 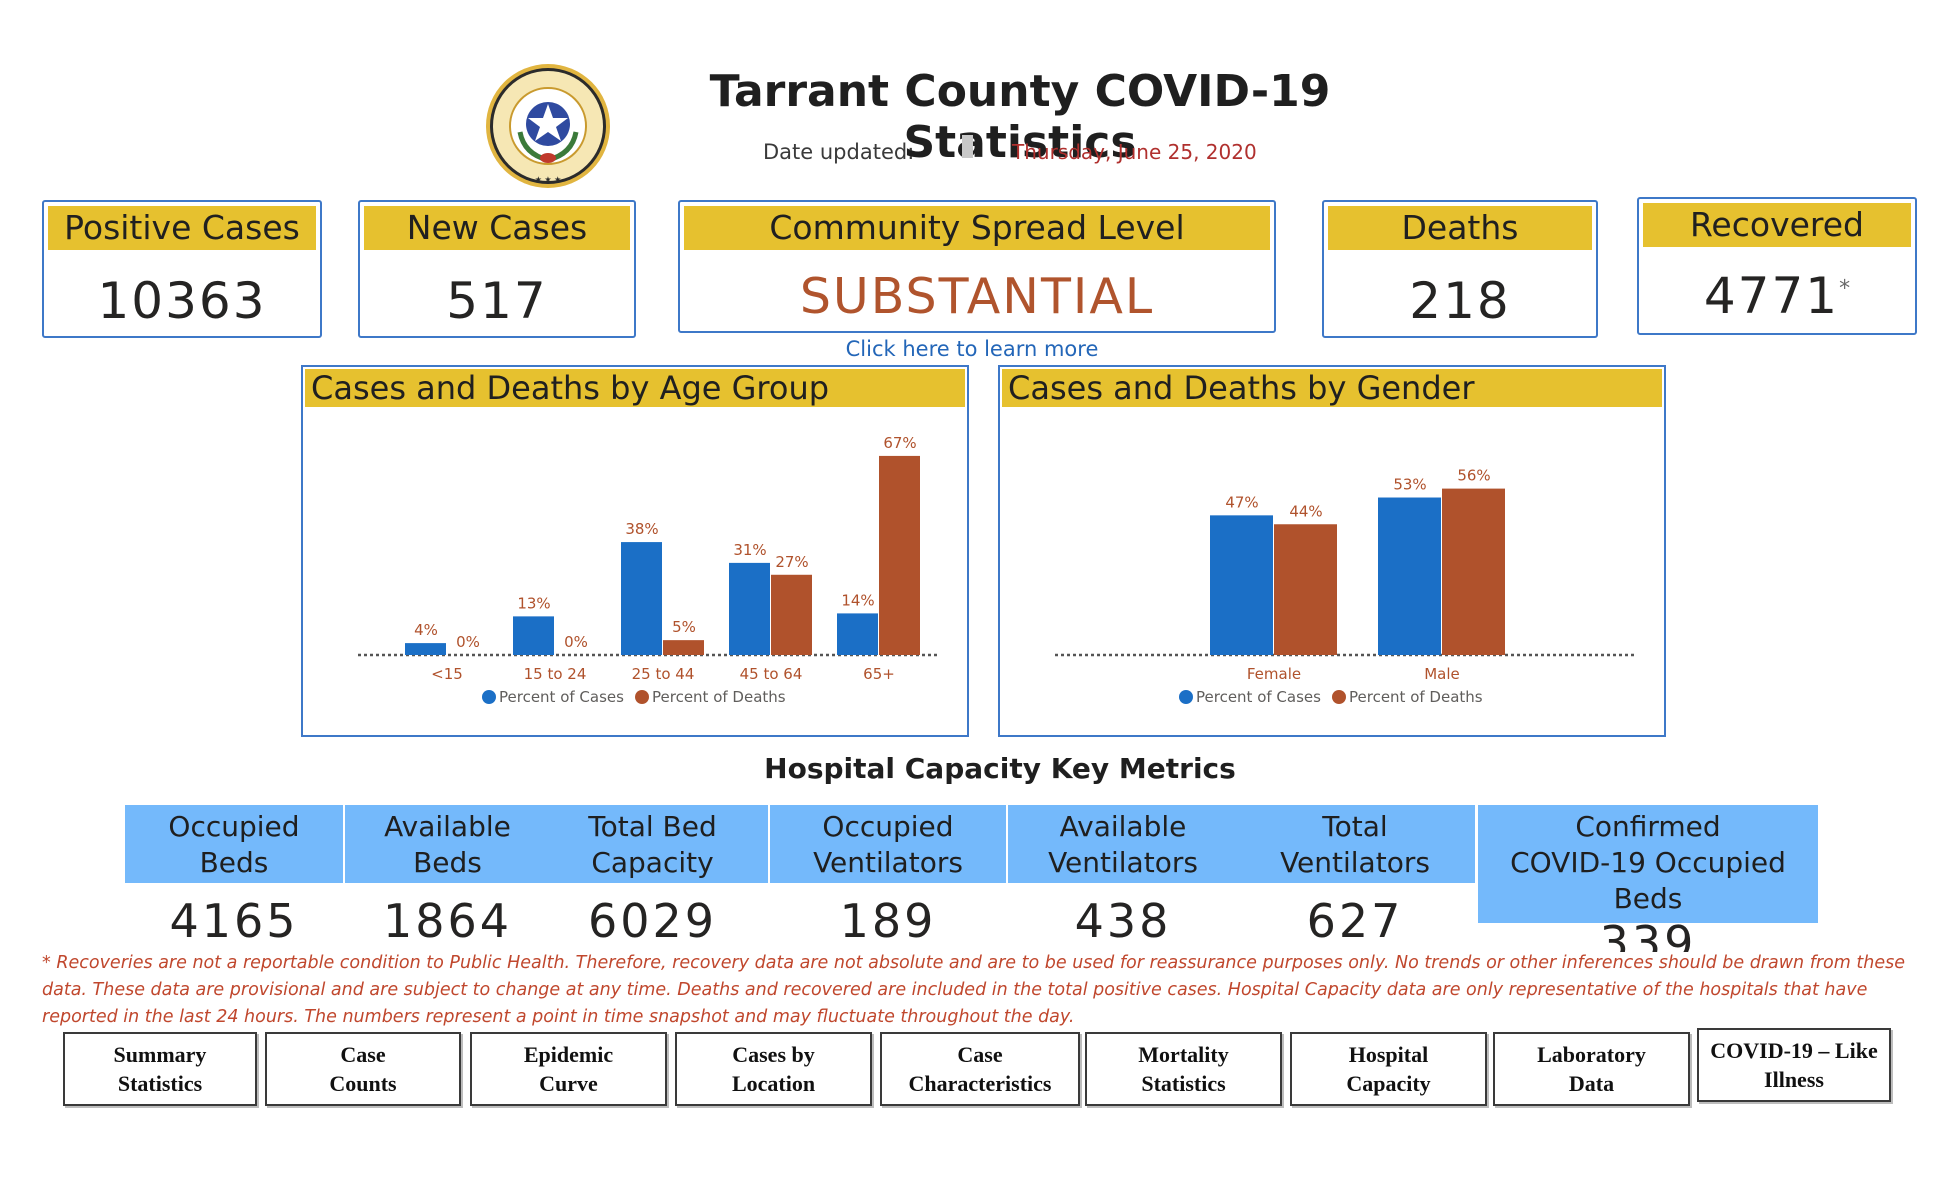 I want to click on nav-laboratory-data-button: Laboratory Data, so click(x=1591, y=1069).